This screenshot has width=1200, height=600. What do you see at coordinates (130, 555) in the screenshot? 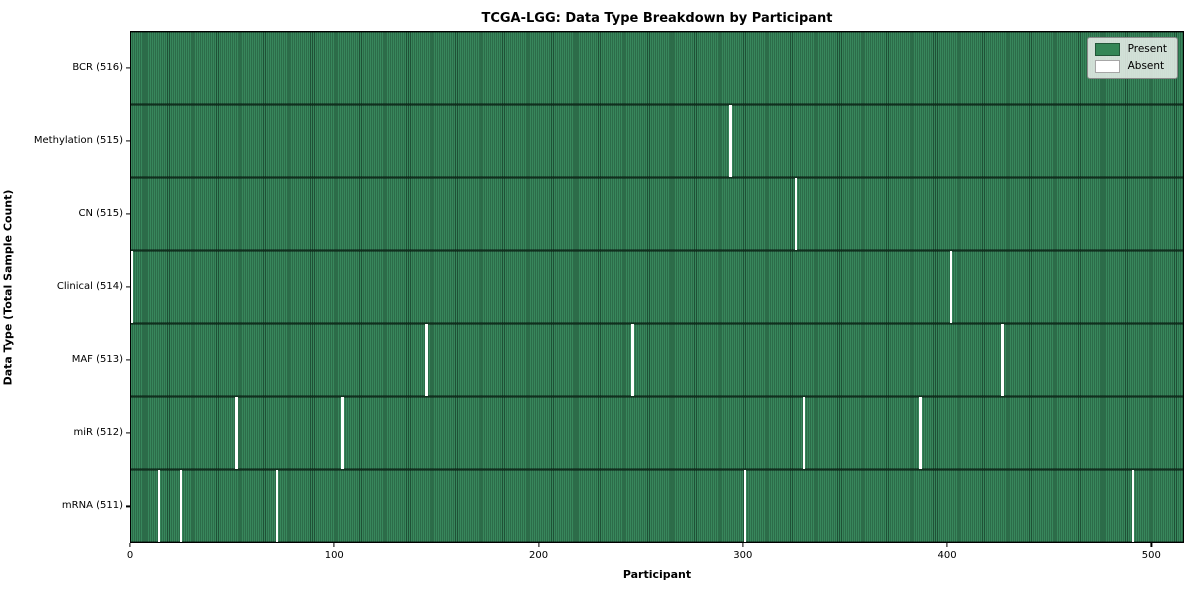
I see `x-tick-label: 0` at bounding box center [130, 555].